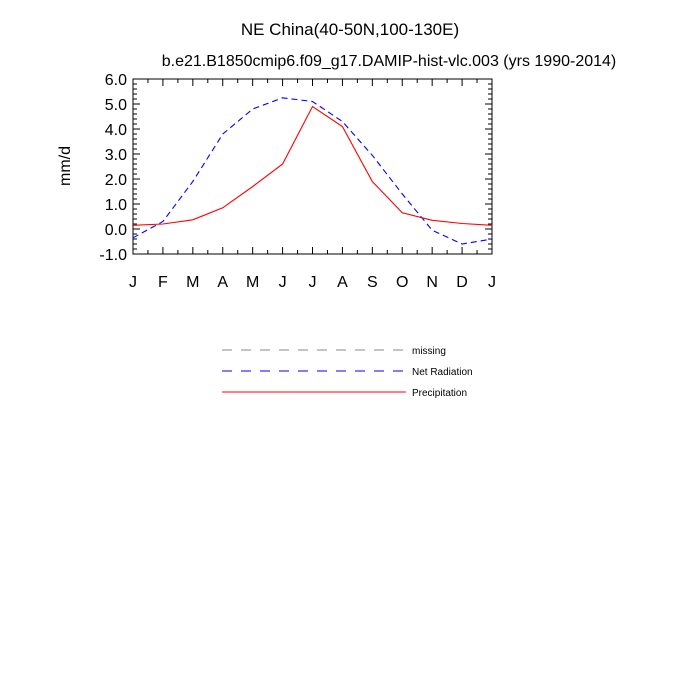  I want to click on chart-title: NE China(40-50N,100-130E), so click(350, 29).